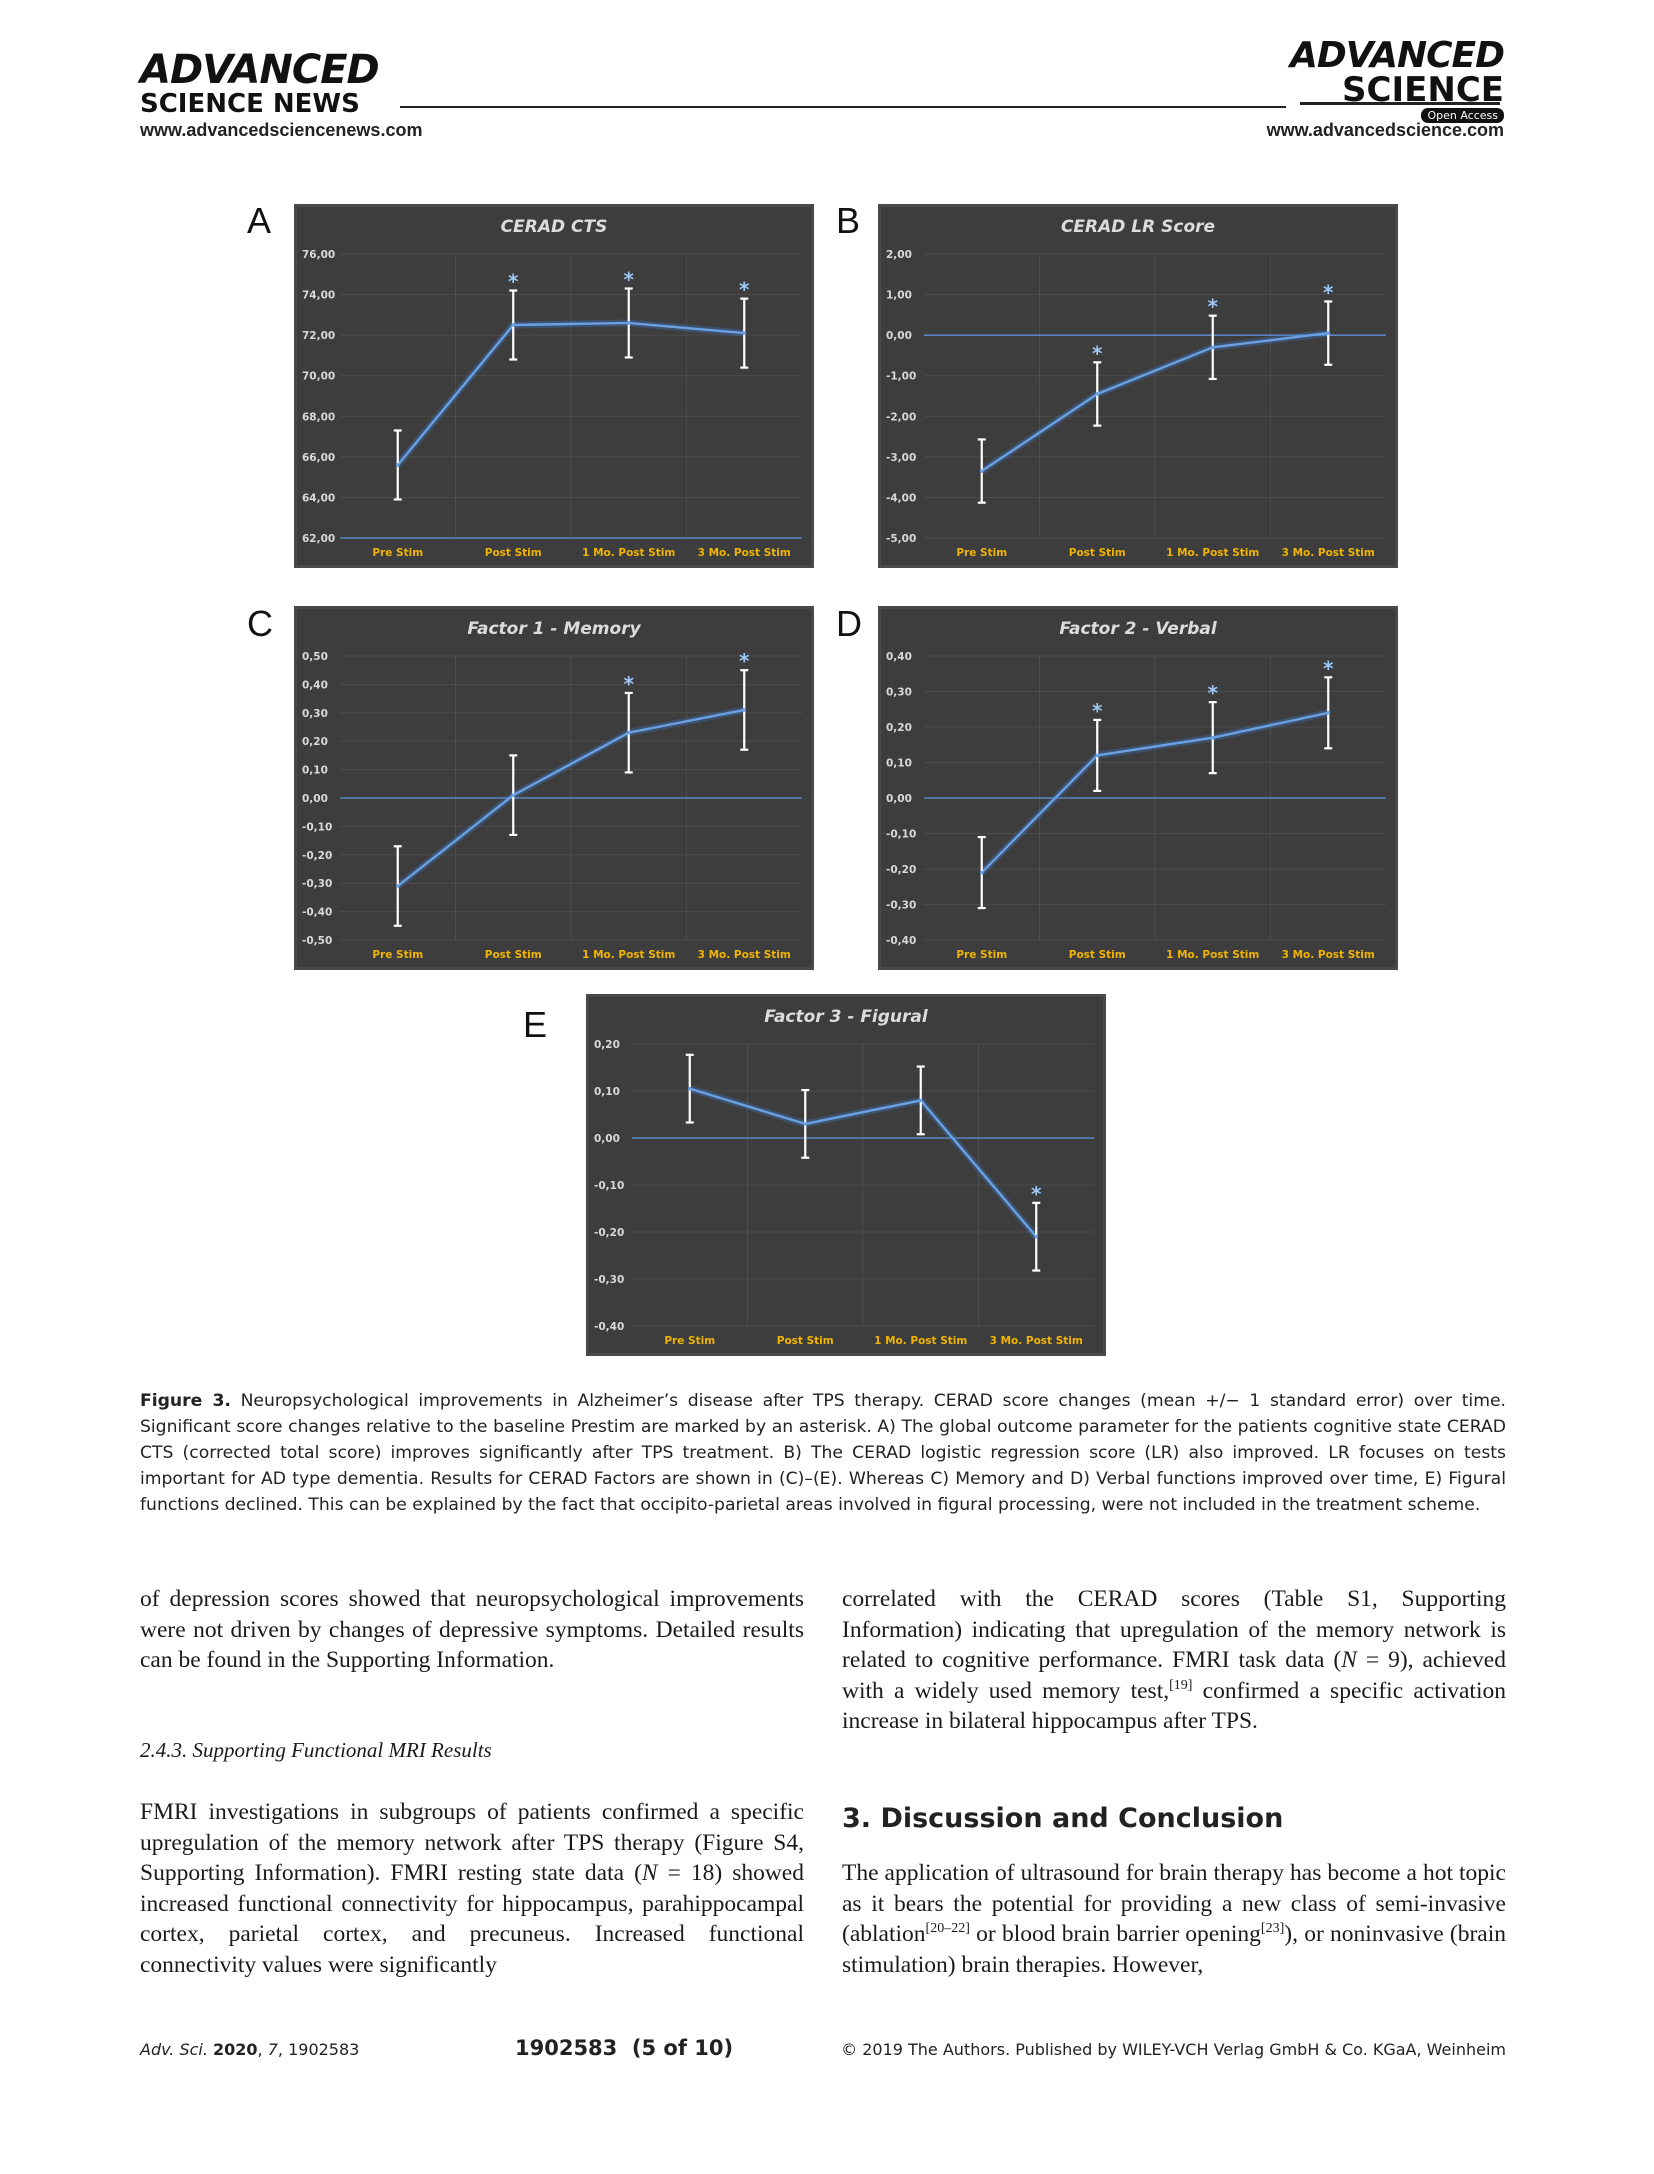  Describe the element at coordinates (174, 2049) in the screenshot. I see `footer-journal: Adv. Sci.` at that location.